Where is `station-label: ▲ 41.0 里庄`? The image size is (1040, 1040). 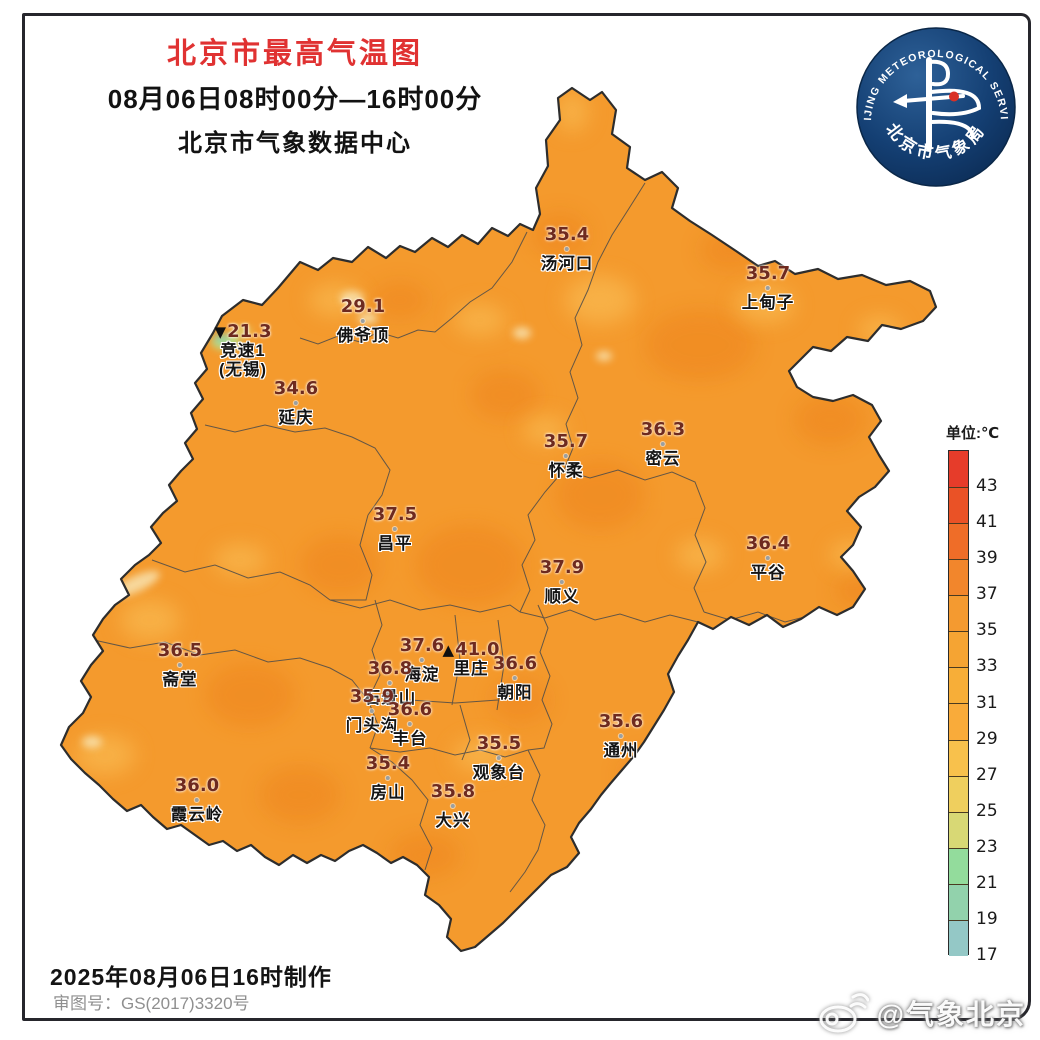 station-label: ▲ 41.0 里庄 is located at coordinates (471, 659).